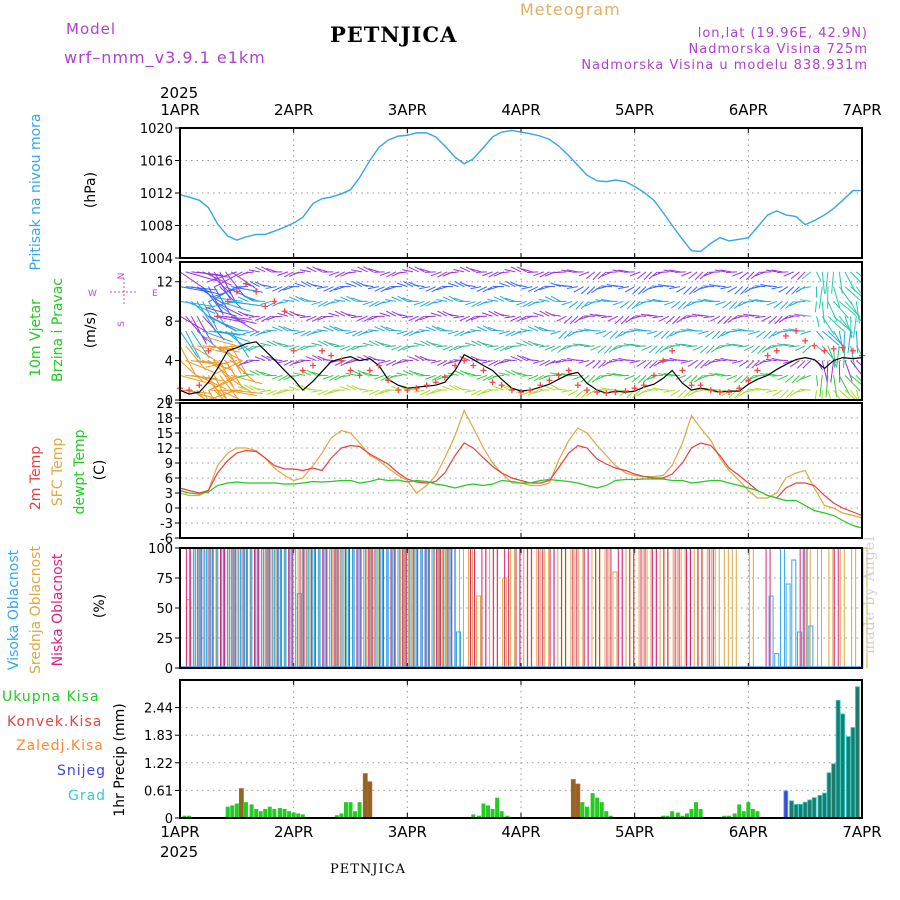 The width and height of the screenshot is (900, 900). Describe the element at coordinates (861, 832) in the screenshot. I see `x-tick-label-bottom: 7APR` at that location.